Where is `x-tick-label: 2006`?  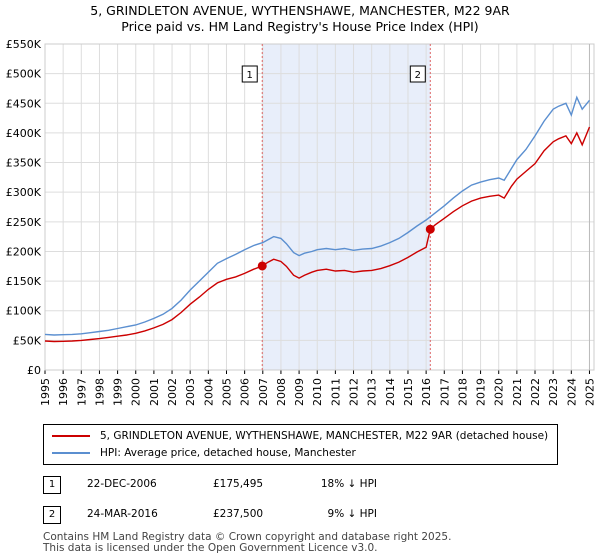 x-tick-label: 2006 is located at coordinates (245, 392).